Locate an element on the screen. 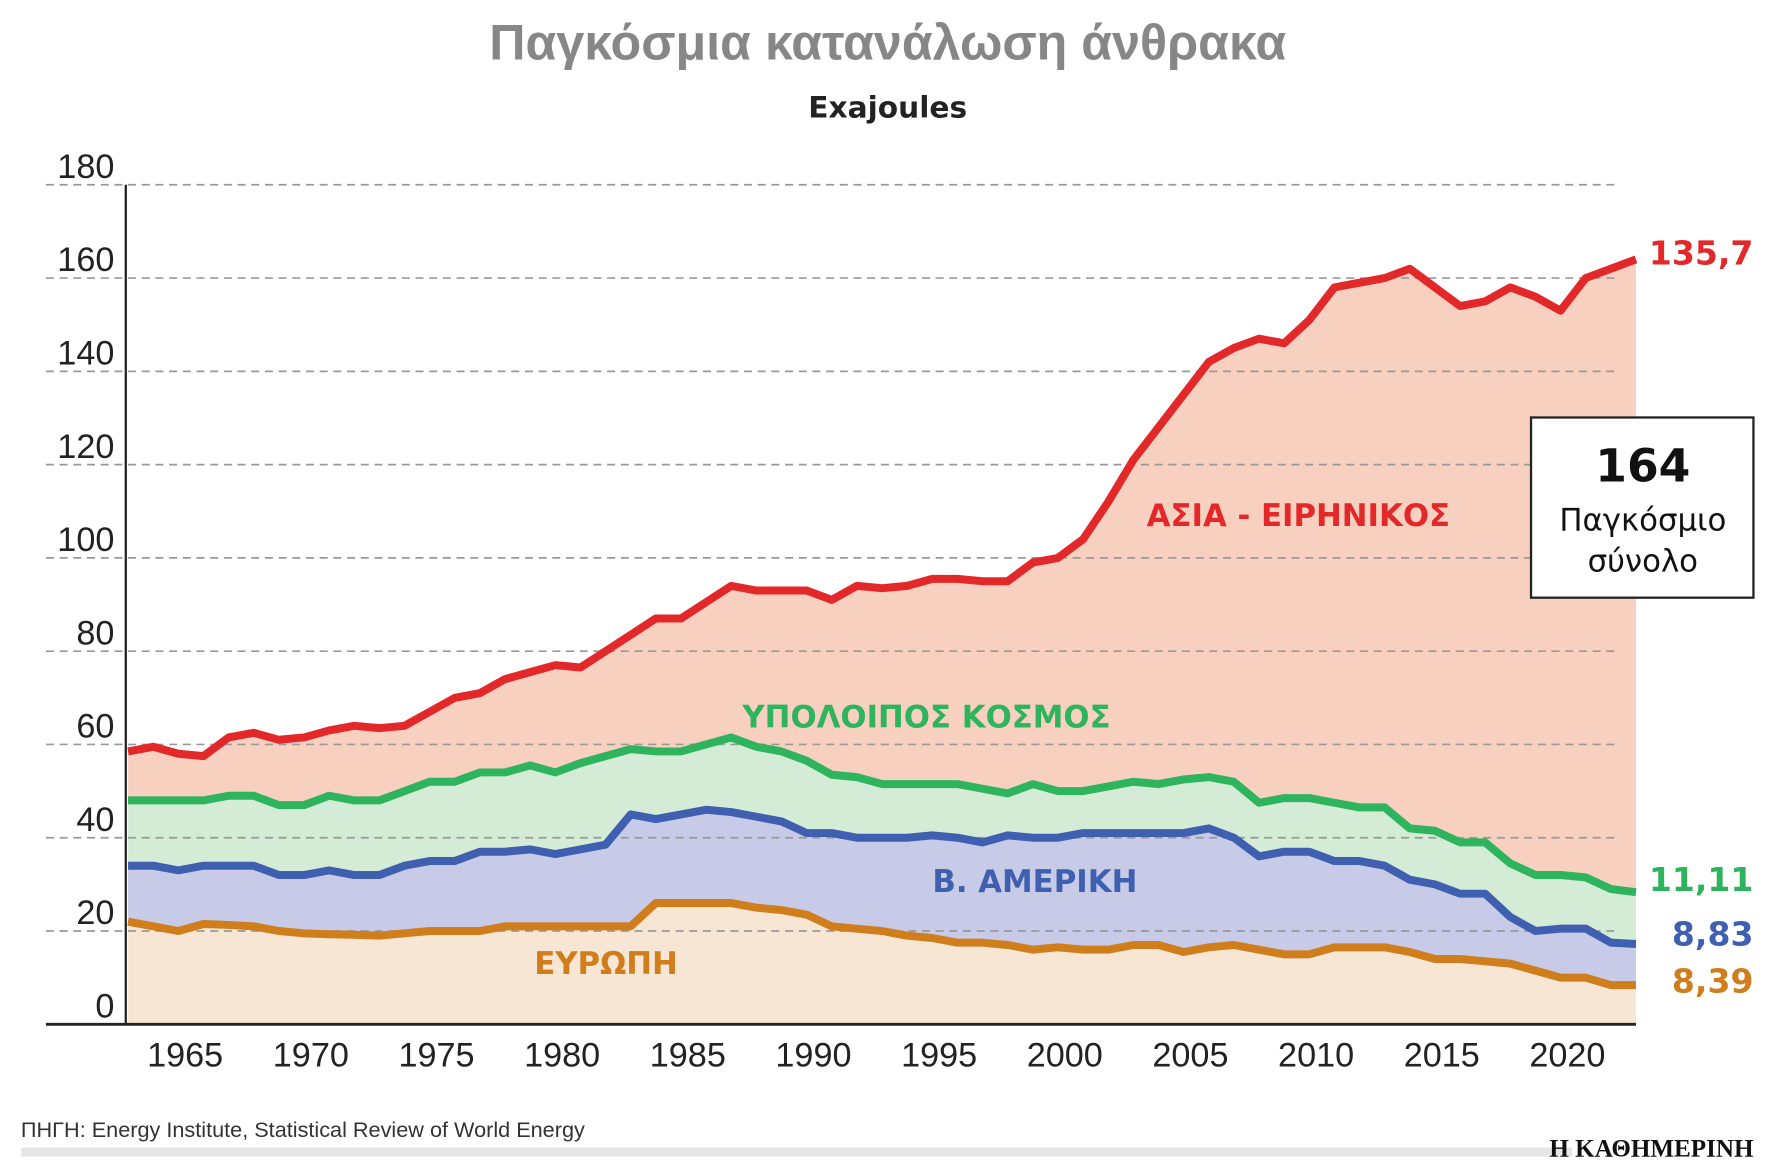 The image size is (1780, 1168). y-tick-label: 180 is located at coordinates (85, 167).